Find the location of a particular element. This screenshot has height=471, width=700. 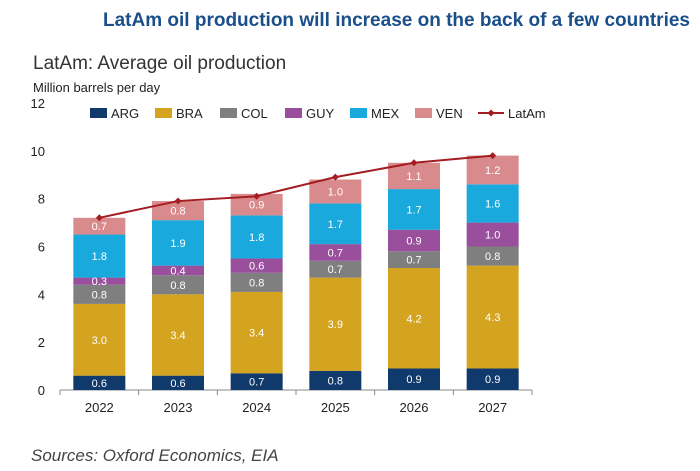

data-label: 0.3 is located at coordinates (99, 282).